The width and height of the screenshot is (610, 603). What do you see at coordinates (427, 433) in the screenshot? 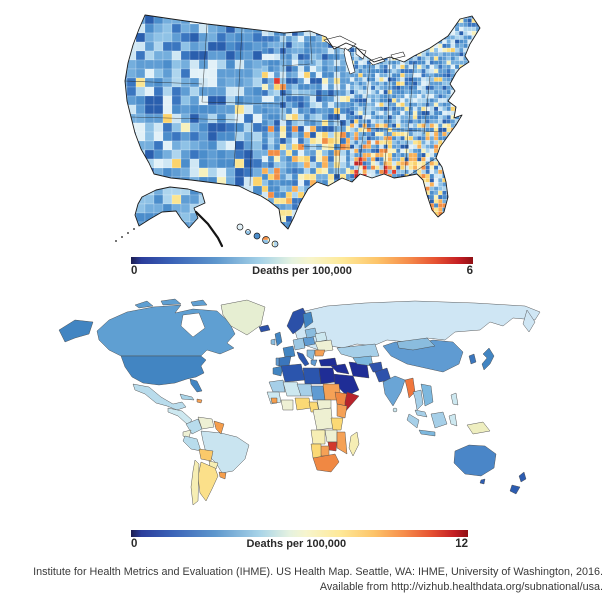
I see `island-java` at bounding box center [427, 433].